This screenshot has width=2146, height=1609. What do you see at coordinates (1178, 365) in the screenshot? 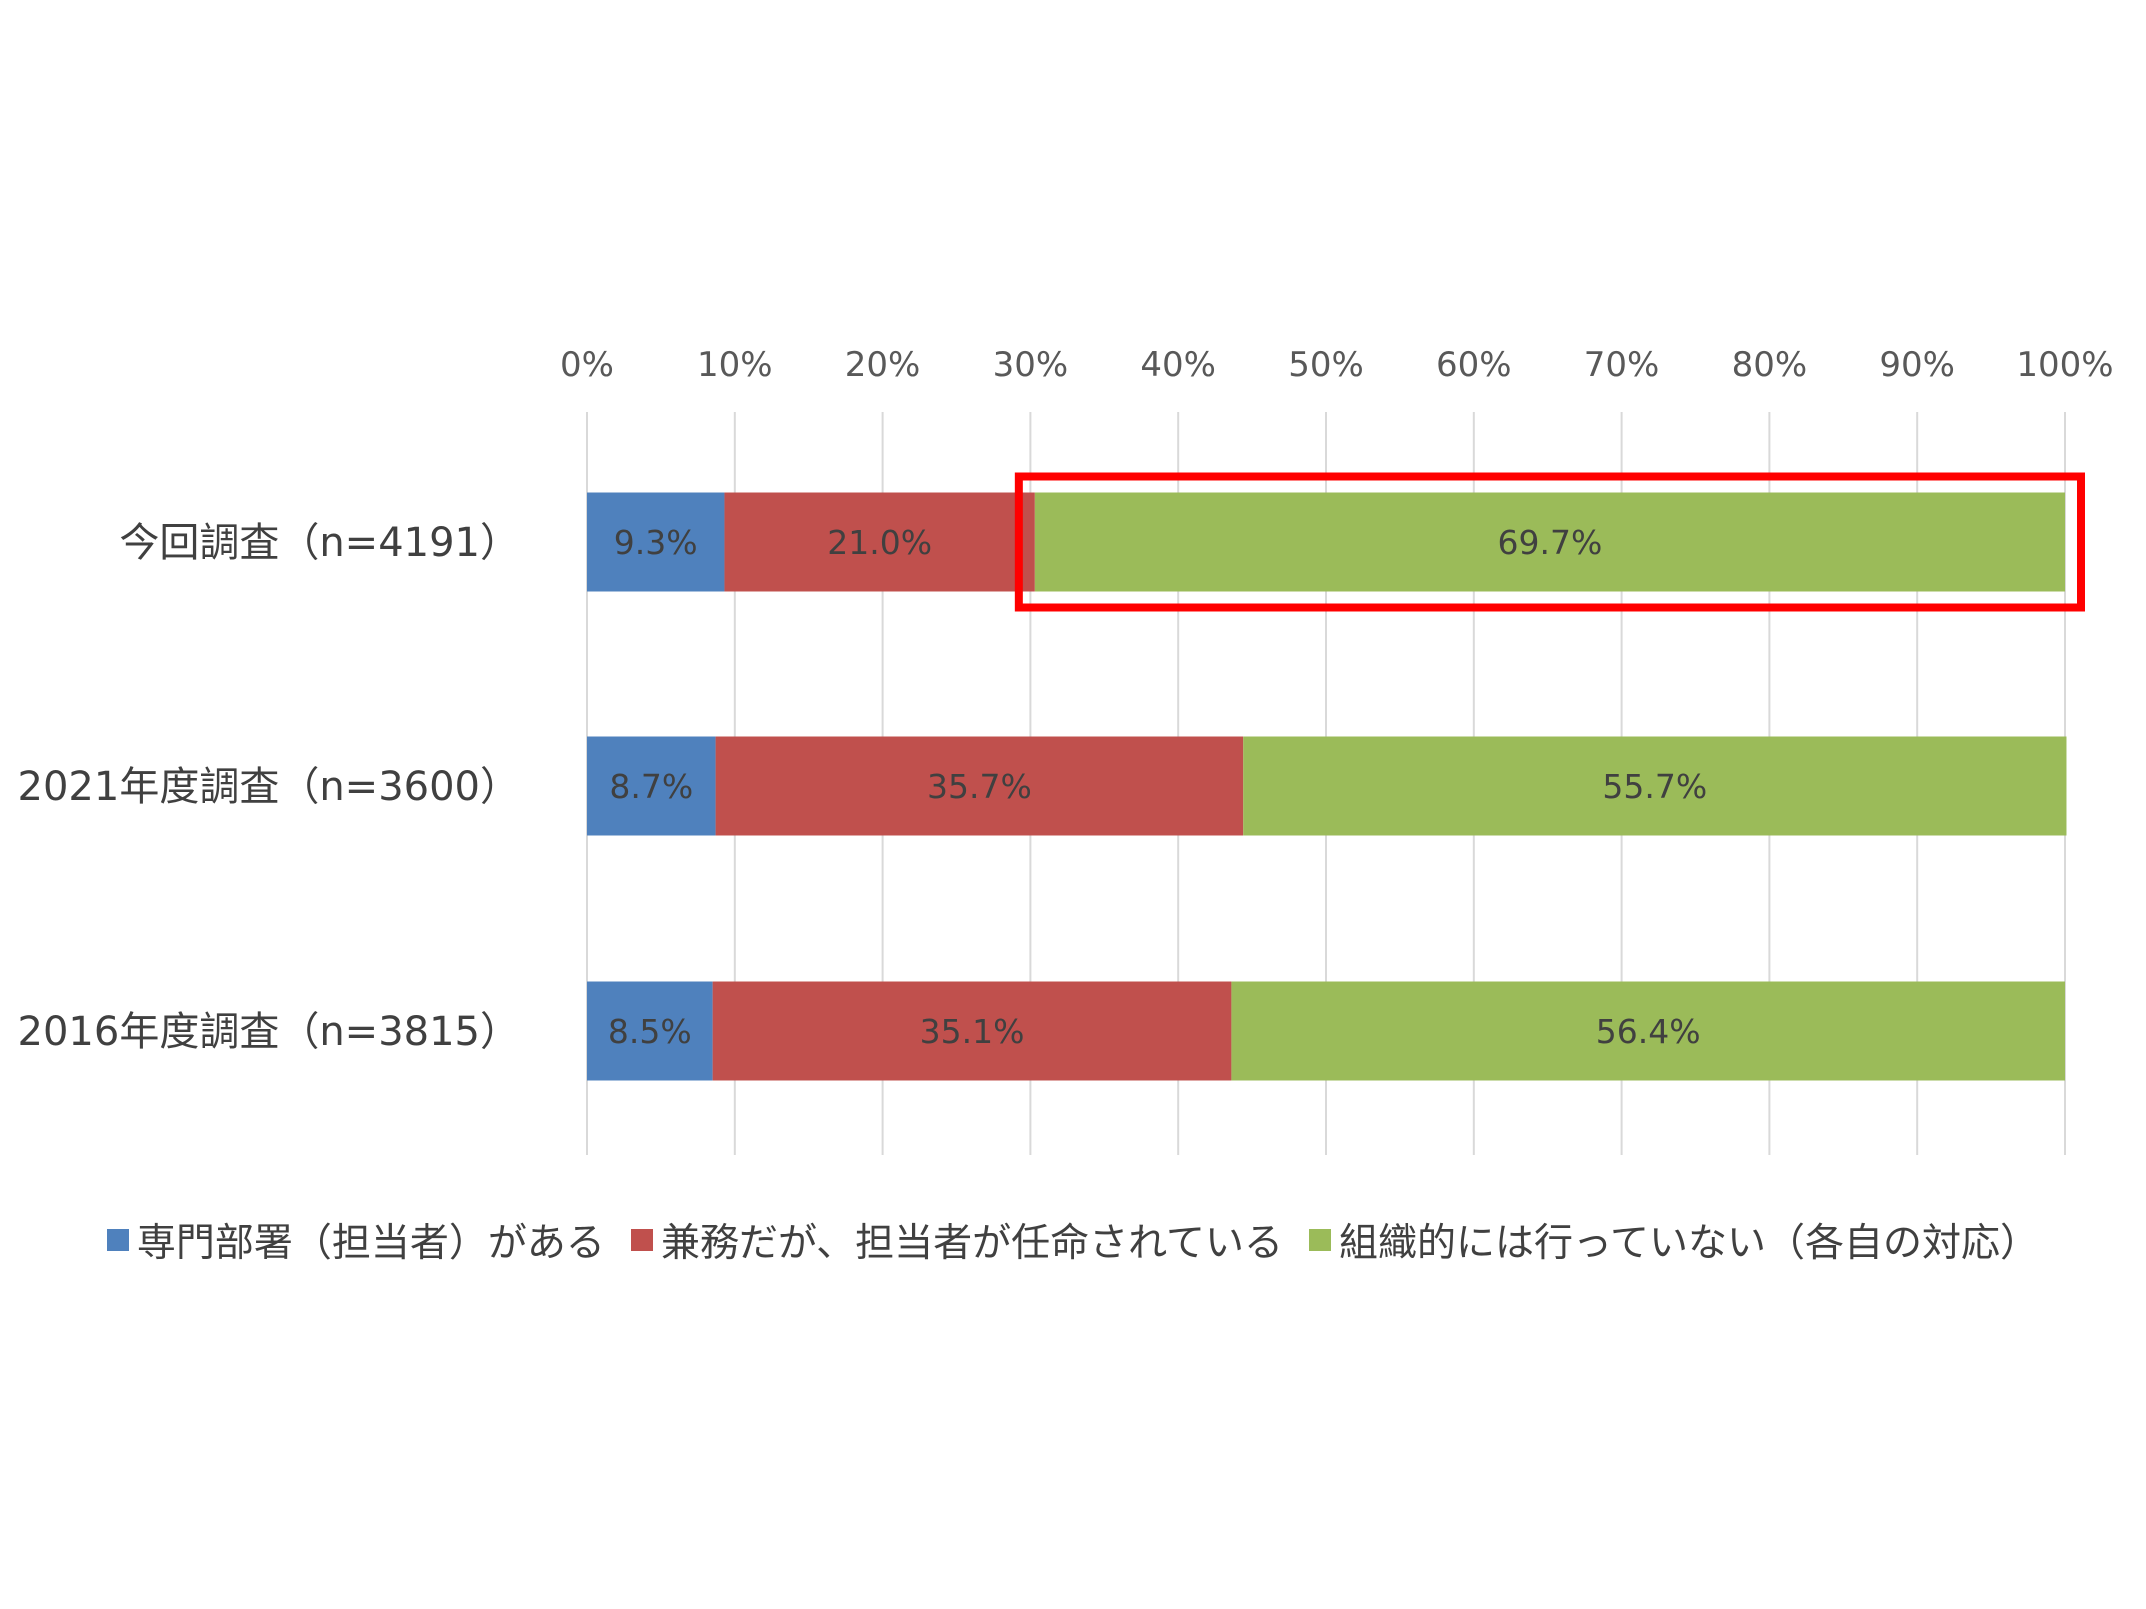
I see `x-tick-label: 40%` at bounding box center [1178, 365].